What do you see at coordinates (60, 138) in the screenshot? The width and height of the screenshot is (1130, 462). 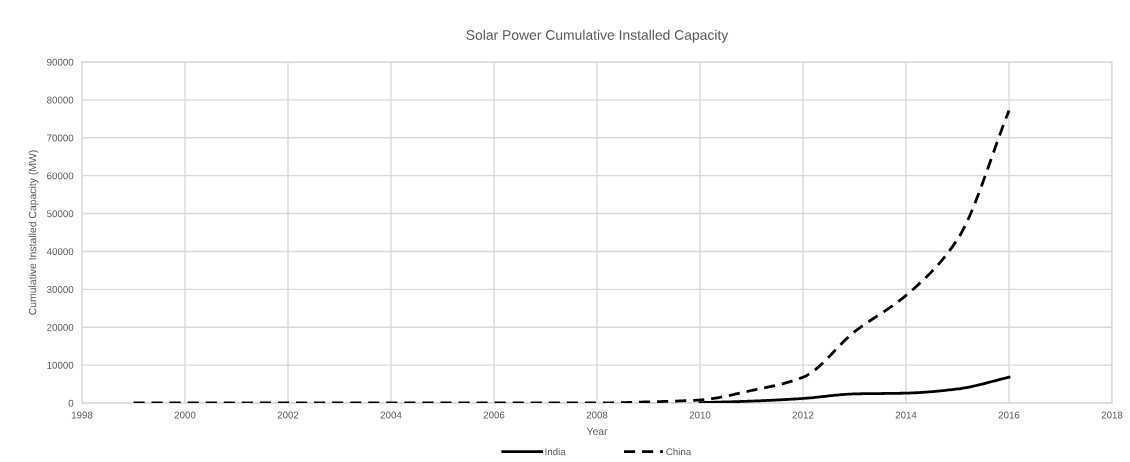 I see `y-tick-label: 70000` at bounding box center [60, 138].